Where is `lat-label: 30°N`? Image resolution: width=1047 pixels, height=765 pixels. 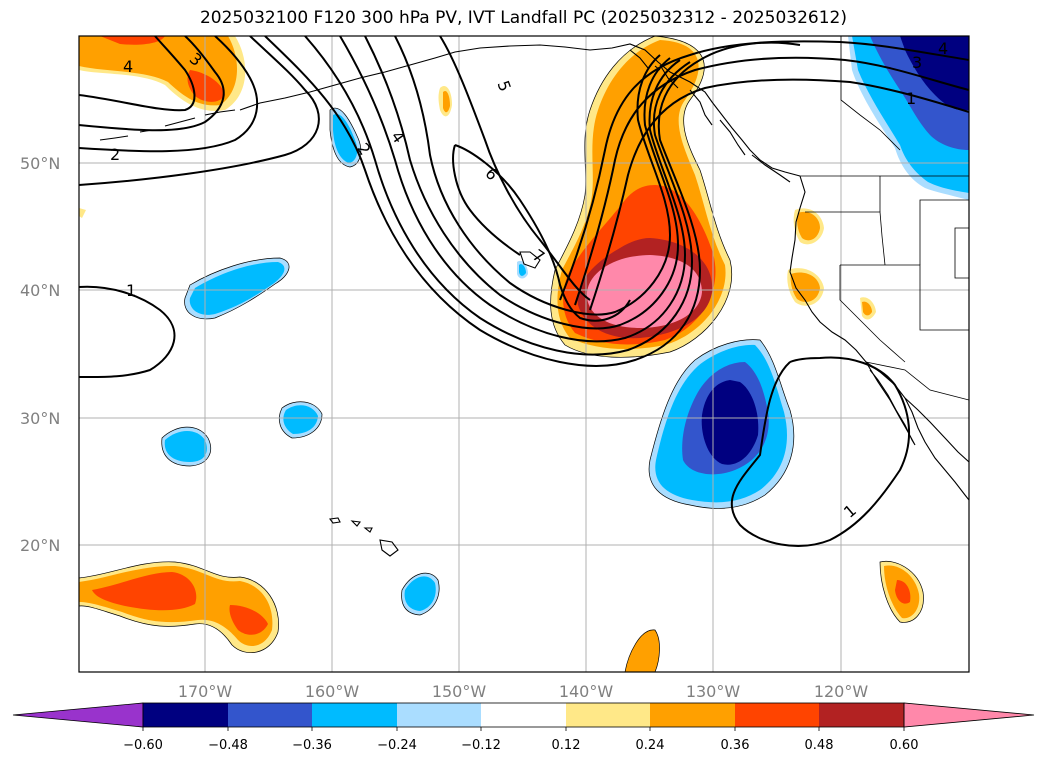
lat-label: 30°N is located at coordinates (40, 418).